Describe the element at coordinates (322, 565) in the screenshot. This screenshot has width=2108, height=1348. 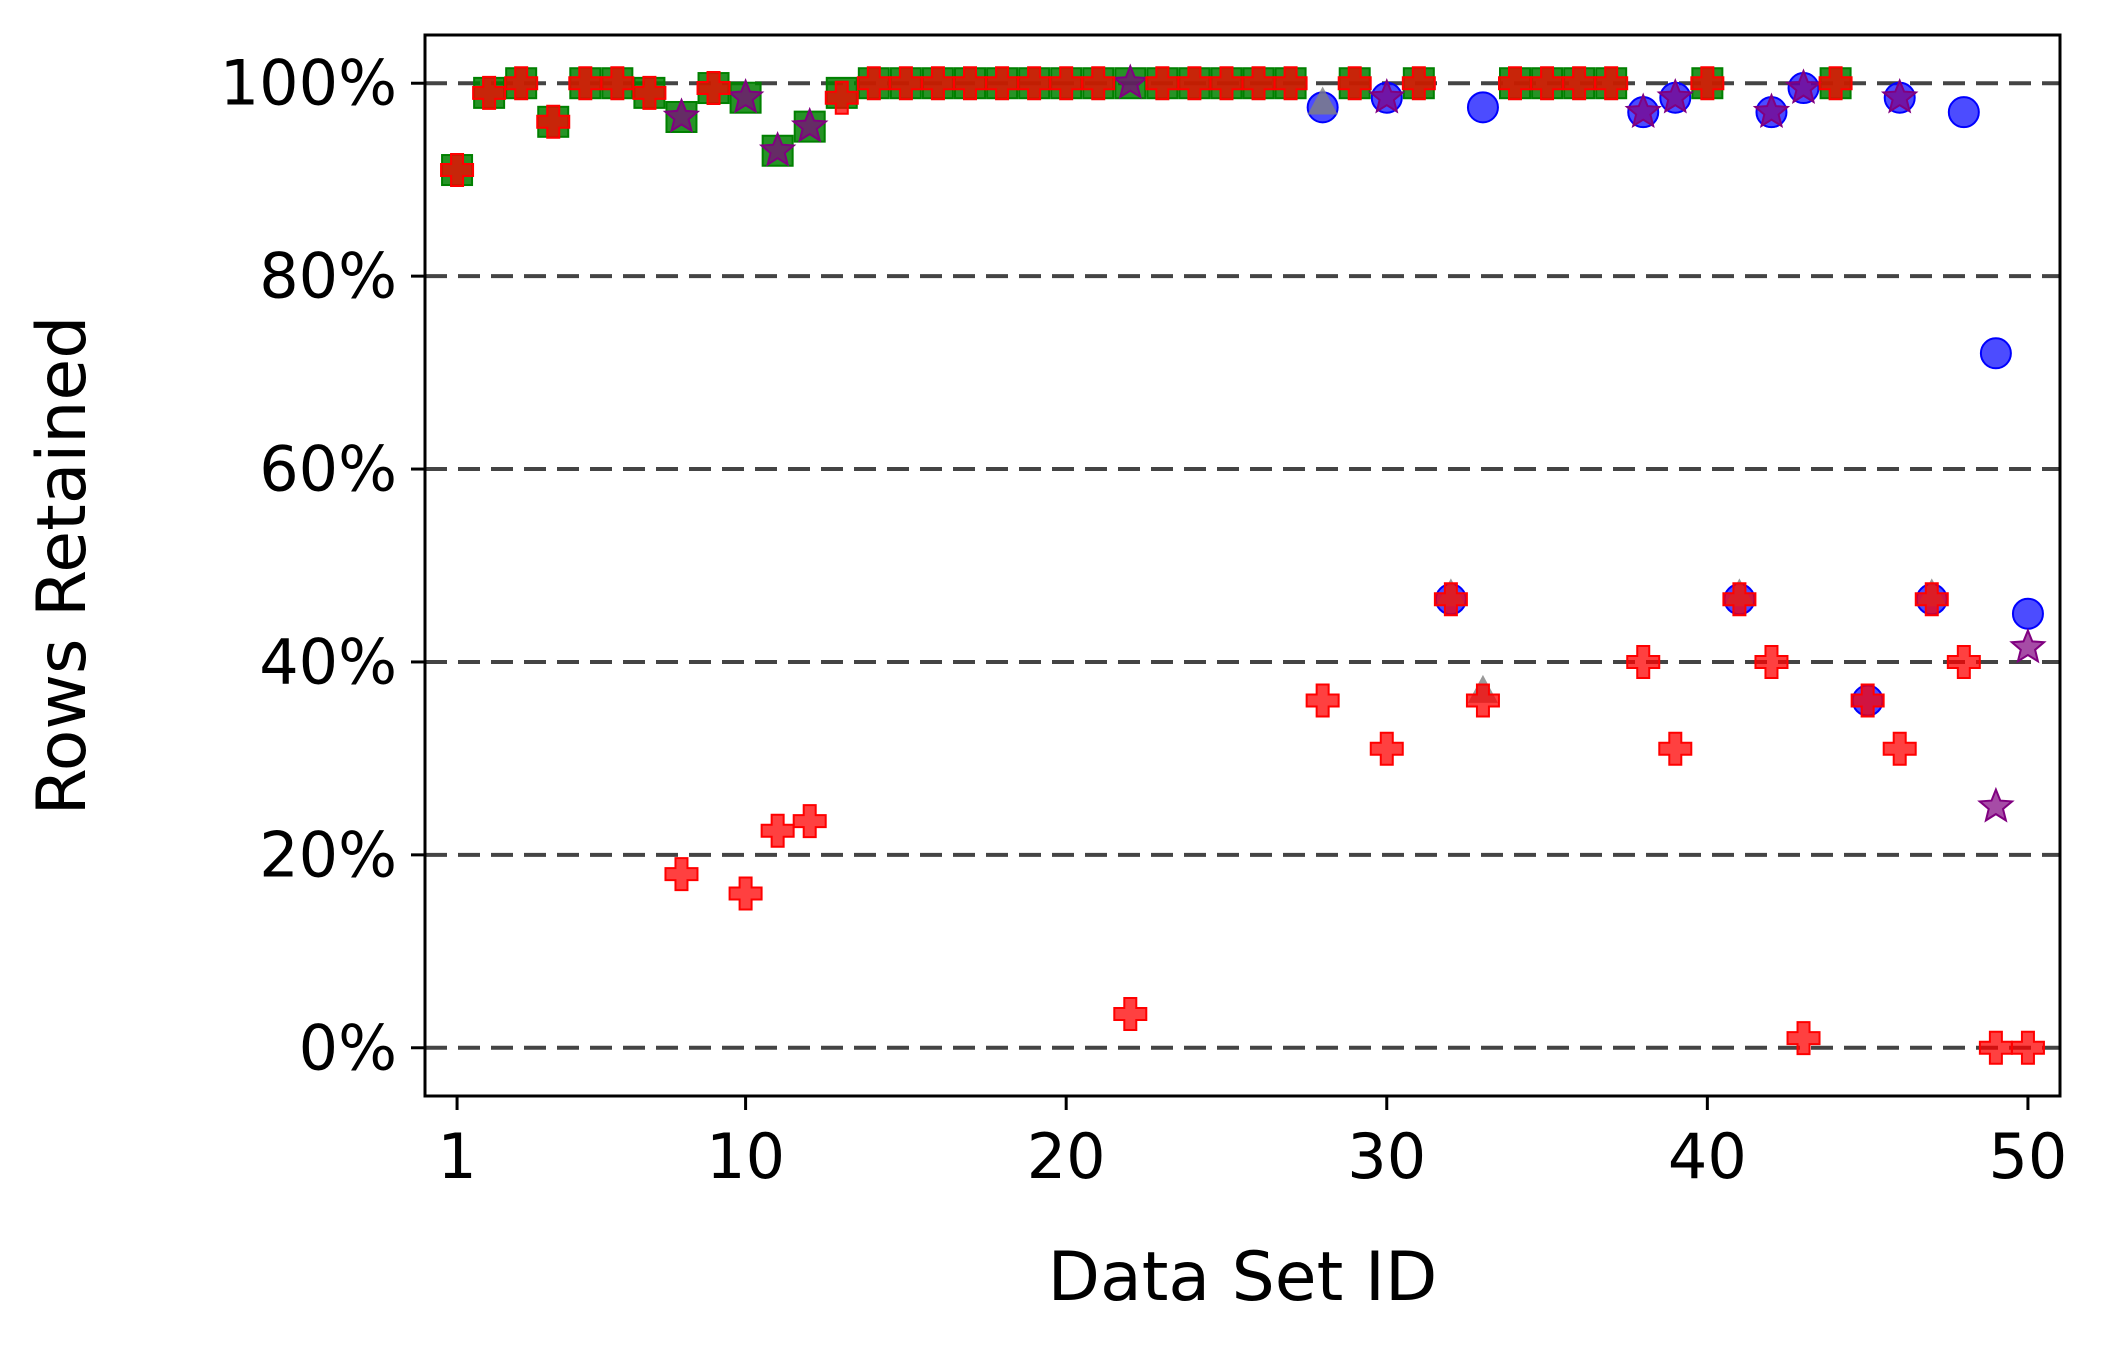
I see `y-axis-ticks: 0% 20% 40% 60% 80% 100%` at that location.